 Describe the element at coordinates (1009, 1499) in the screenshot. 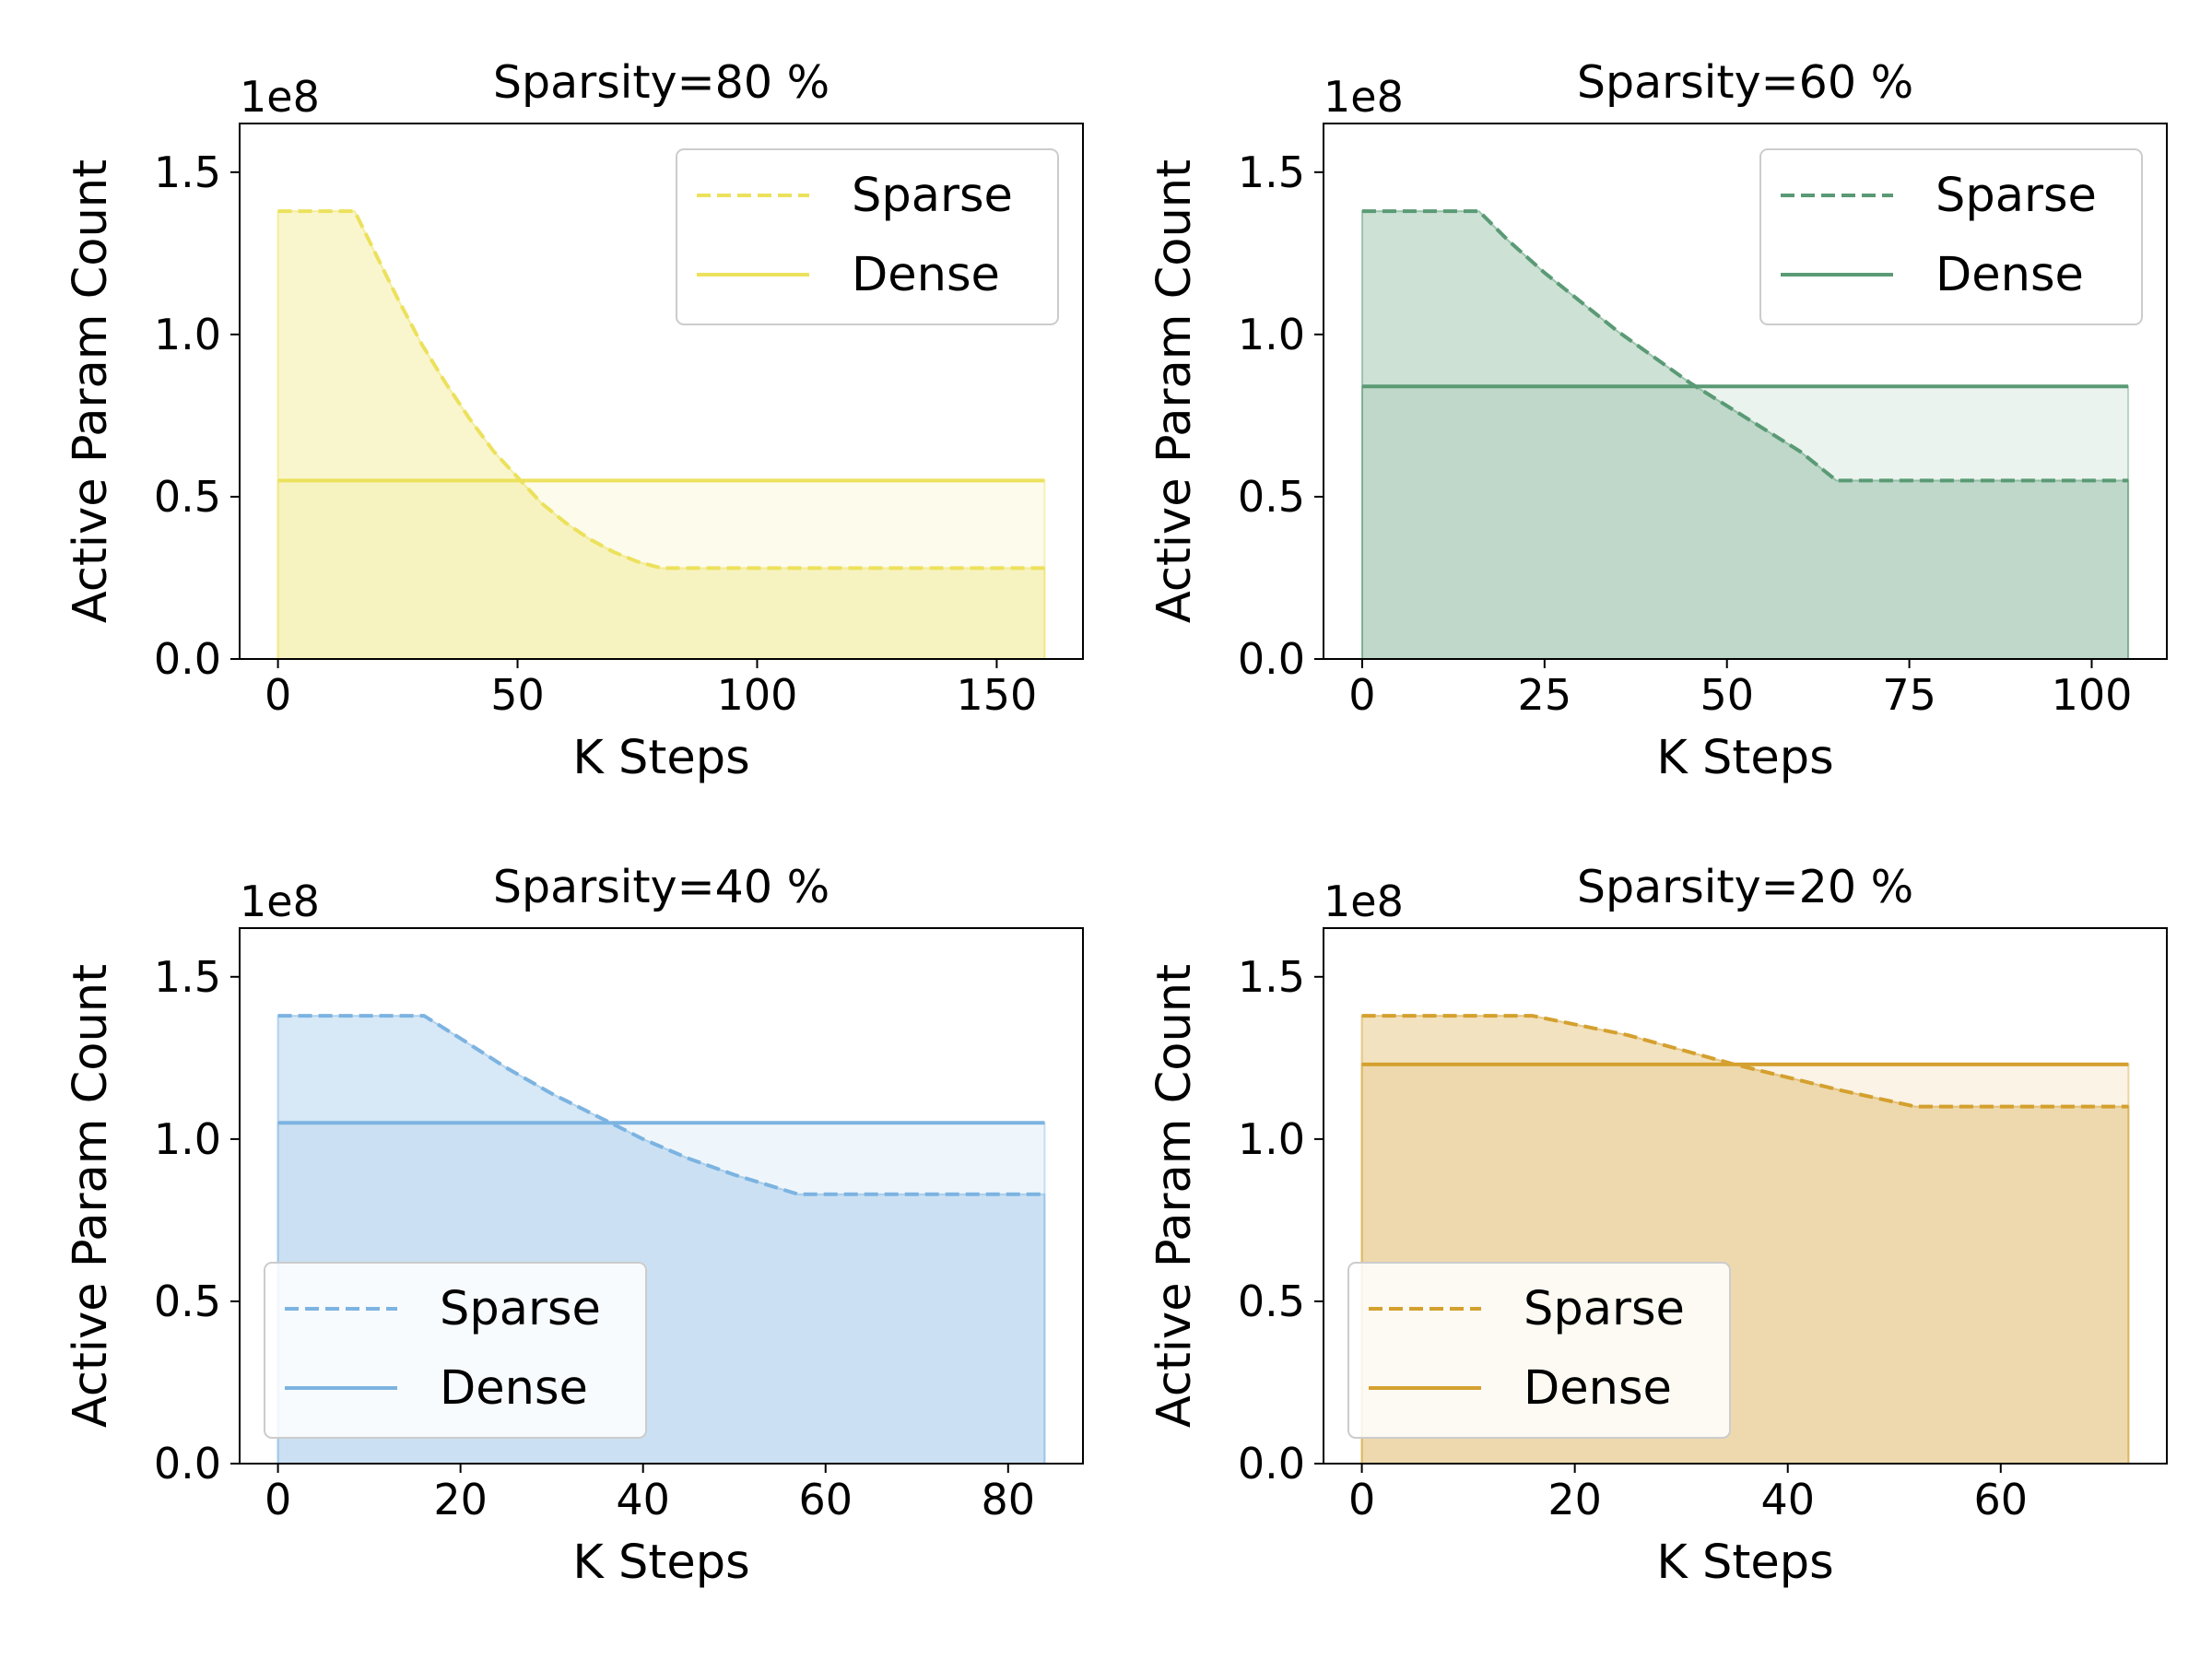

I see `x-tick-label: 80` at that location.